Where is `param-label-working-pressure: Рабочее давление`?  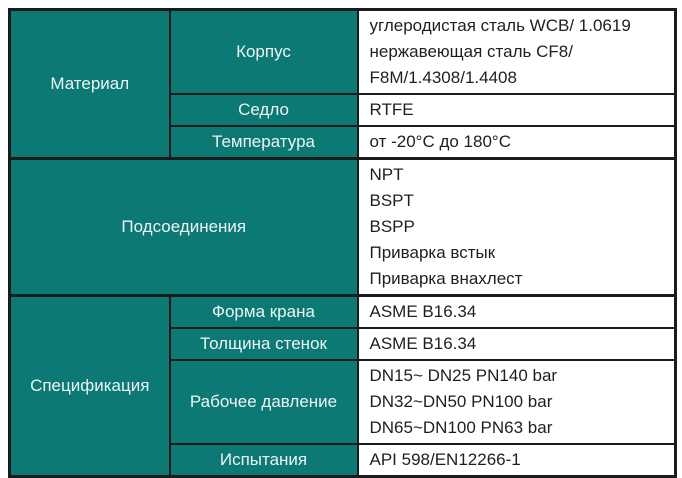
param-label-working-pressure: Рабочее давление is located at coordinates (263, 402).